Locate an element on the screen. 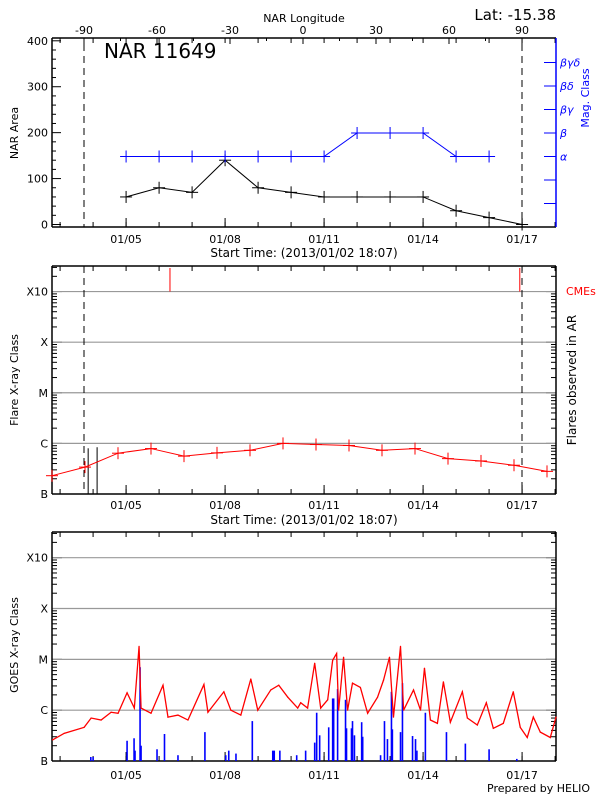 This screenshot has height=800, width=600. mag-class-label: βγ is located at coordinates (566, 110).